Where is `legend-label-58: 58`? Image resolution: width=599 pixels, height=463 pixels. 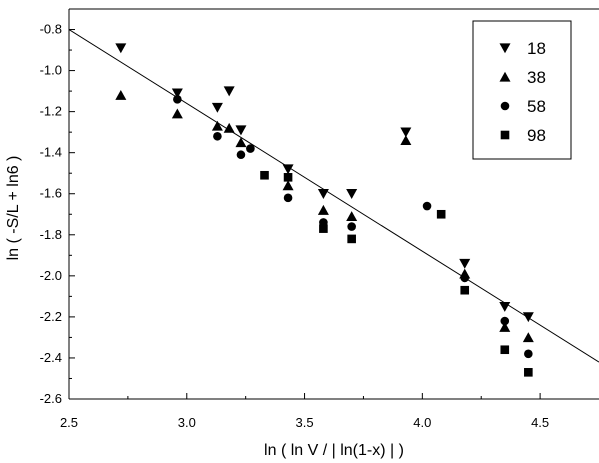
legend-label-58: 58 is located at coordinates (536, 106).